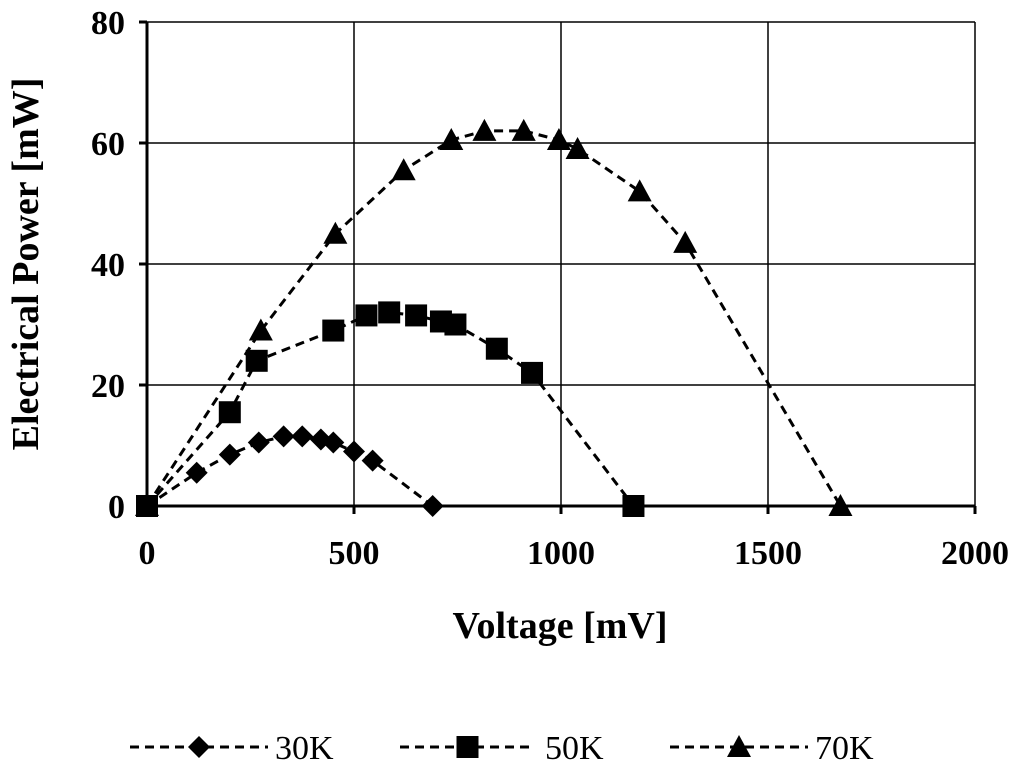 This screenshot has height=777, width=1024. Describe the element at coordinates (108, 23) in the screenshot. I see `y-tick-label: 80` at that location.